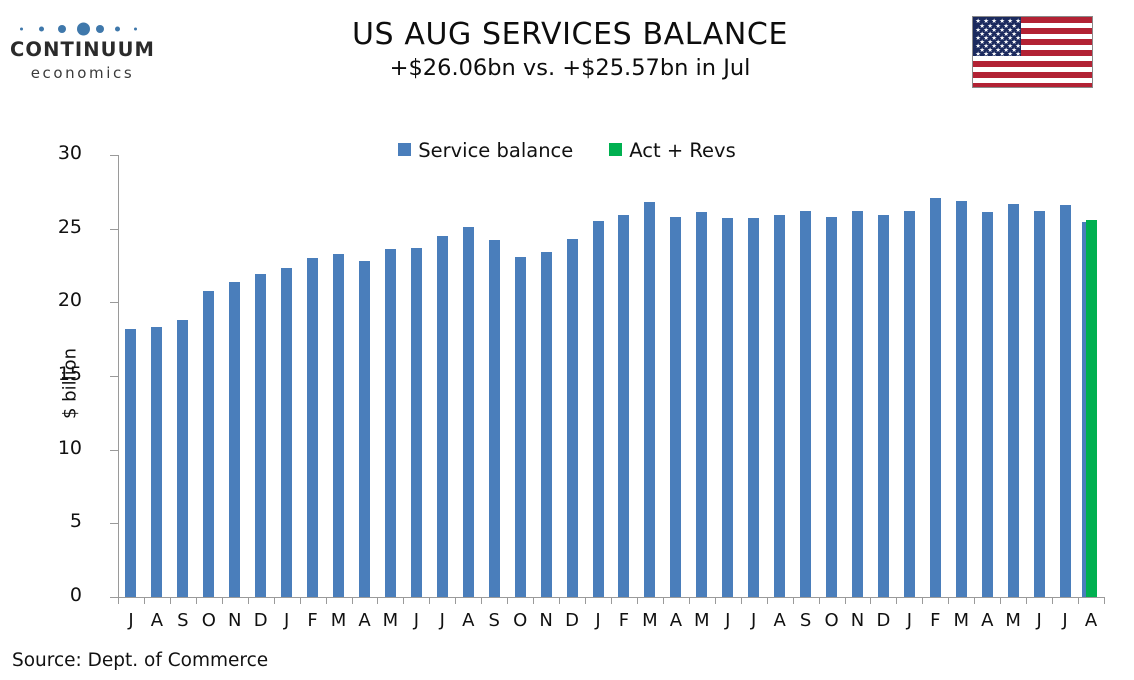 The image size is (1134, 680). I want to click on legend-swatch-icon, so click(405, 149).